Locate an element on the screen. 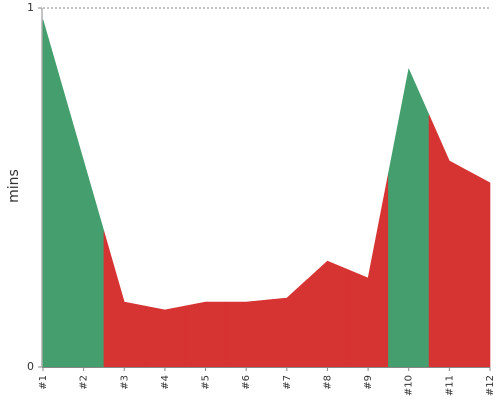  x-tick-label: #2 is located at coordinates (84, 382).